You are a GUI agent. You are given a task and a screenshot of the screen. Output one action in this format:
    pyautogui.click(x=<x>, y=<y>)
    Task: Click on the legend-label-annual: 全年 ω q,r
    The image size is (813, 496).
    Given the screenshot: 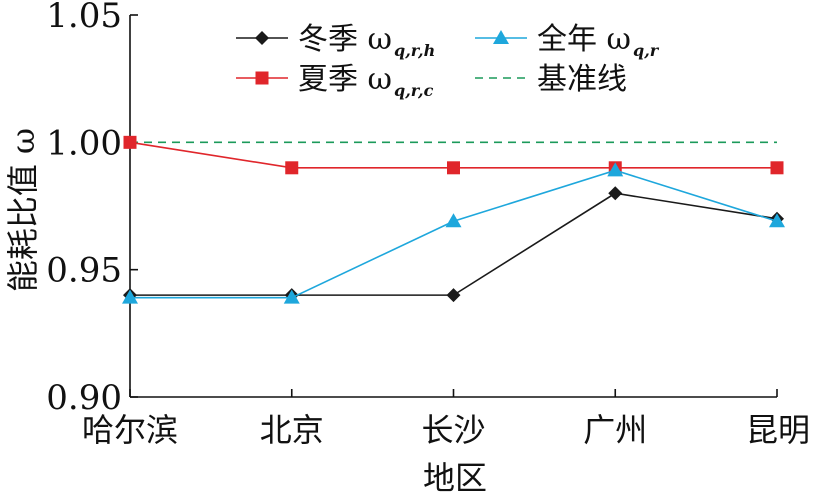 What is the action you would take?
    pyautogui.click(x=598, y=41)
    